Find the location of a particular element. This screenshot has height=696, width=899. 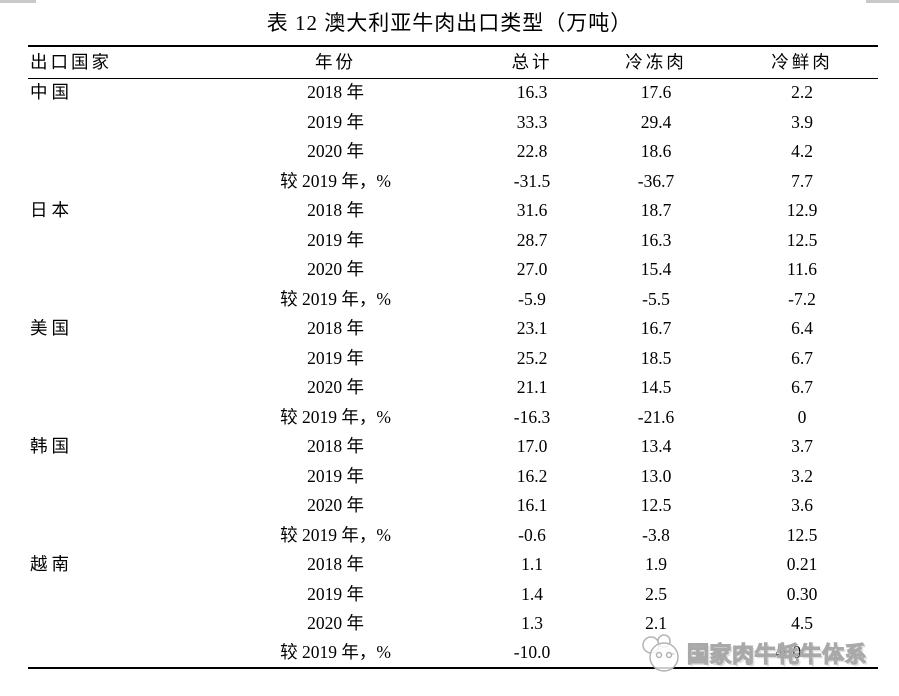

frozen-cell: 2.1 is located at coordinates (656, 623).